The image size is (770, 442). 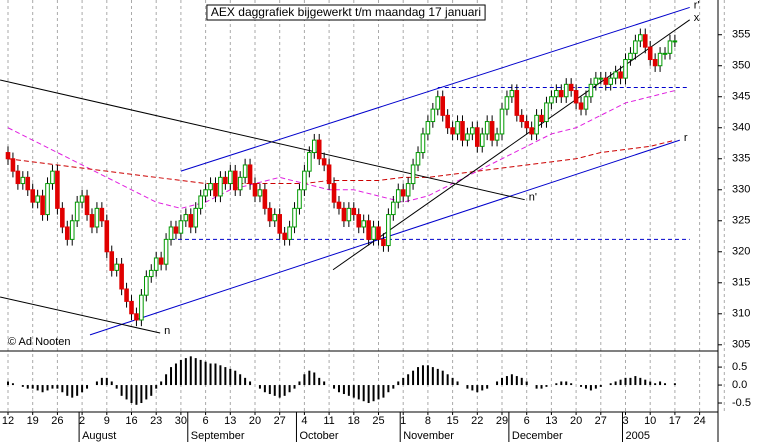 I want to click on y-tick-label: 340, so click(x=741, y=128).